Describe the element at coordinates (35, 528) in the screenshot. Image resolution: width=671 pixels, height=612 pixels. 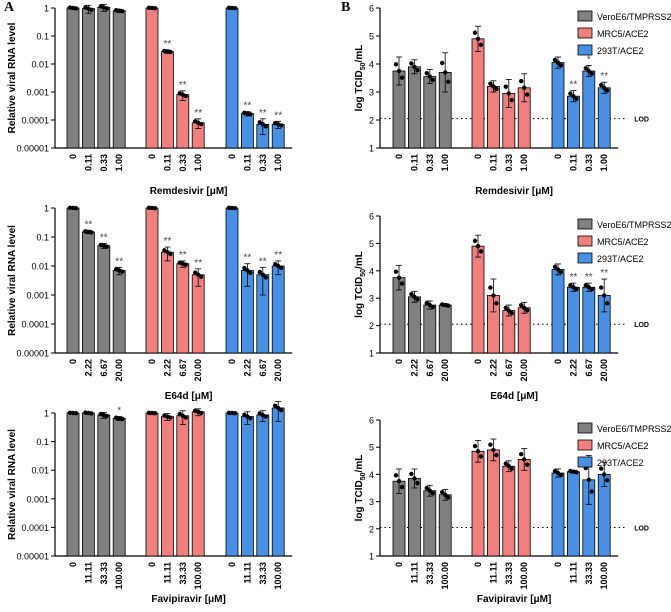
I see `y-tick-label: 0.0001` at that location.